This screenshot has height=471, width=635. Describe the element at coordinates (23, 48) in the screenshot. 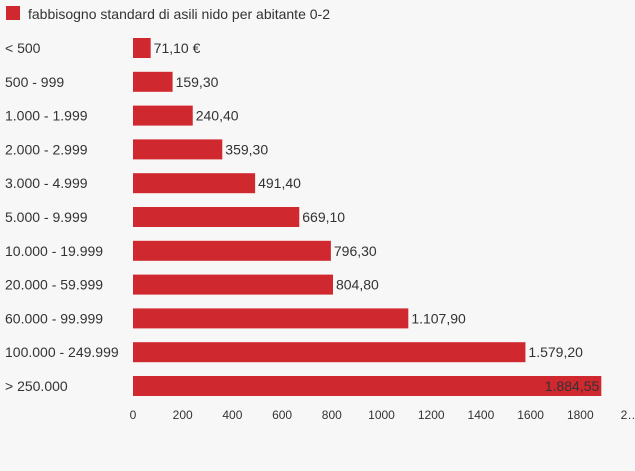

I see `category-label: < 500` at that location.